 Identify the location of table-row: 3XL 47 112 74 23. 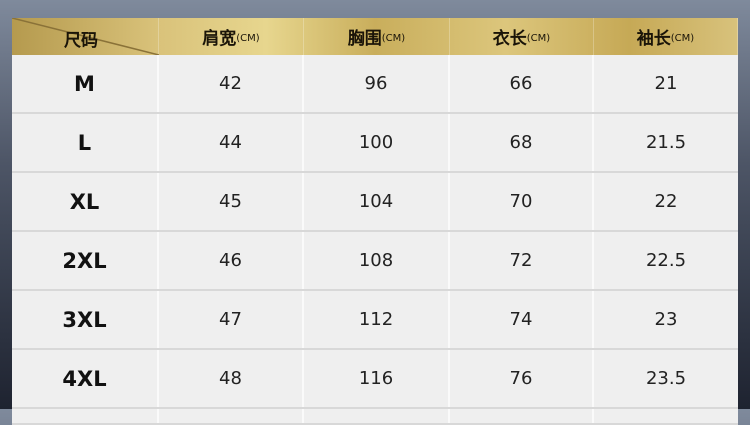
(375, 320).